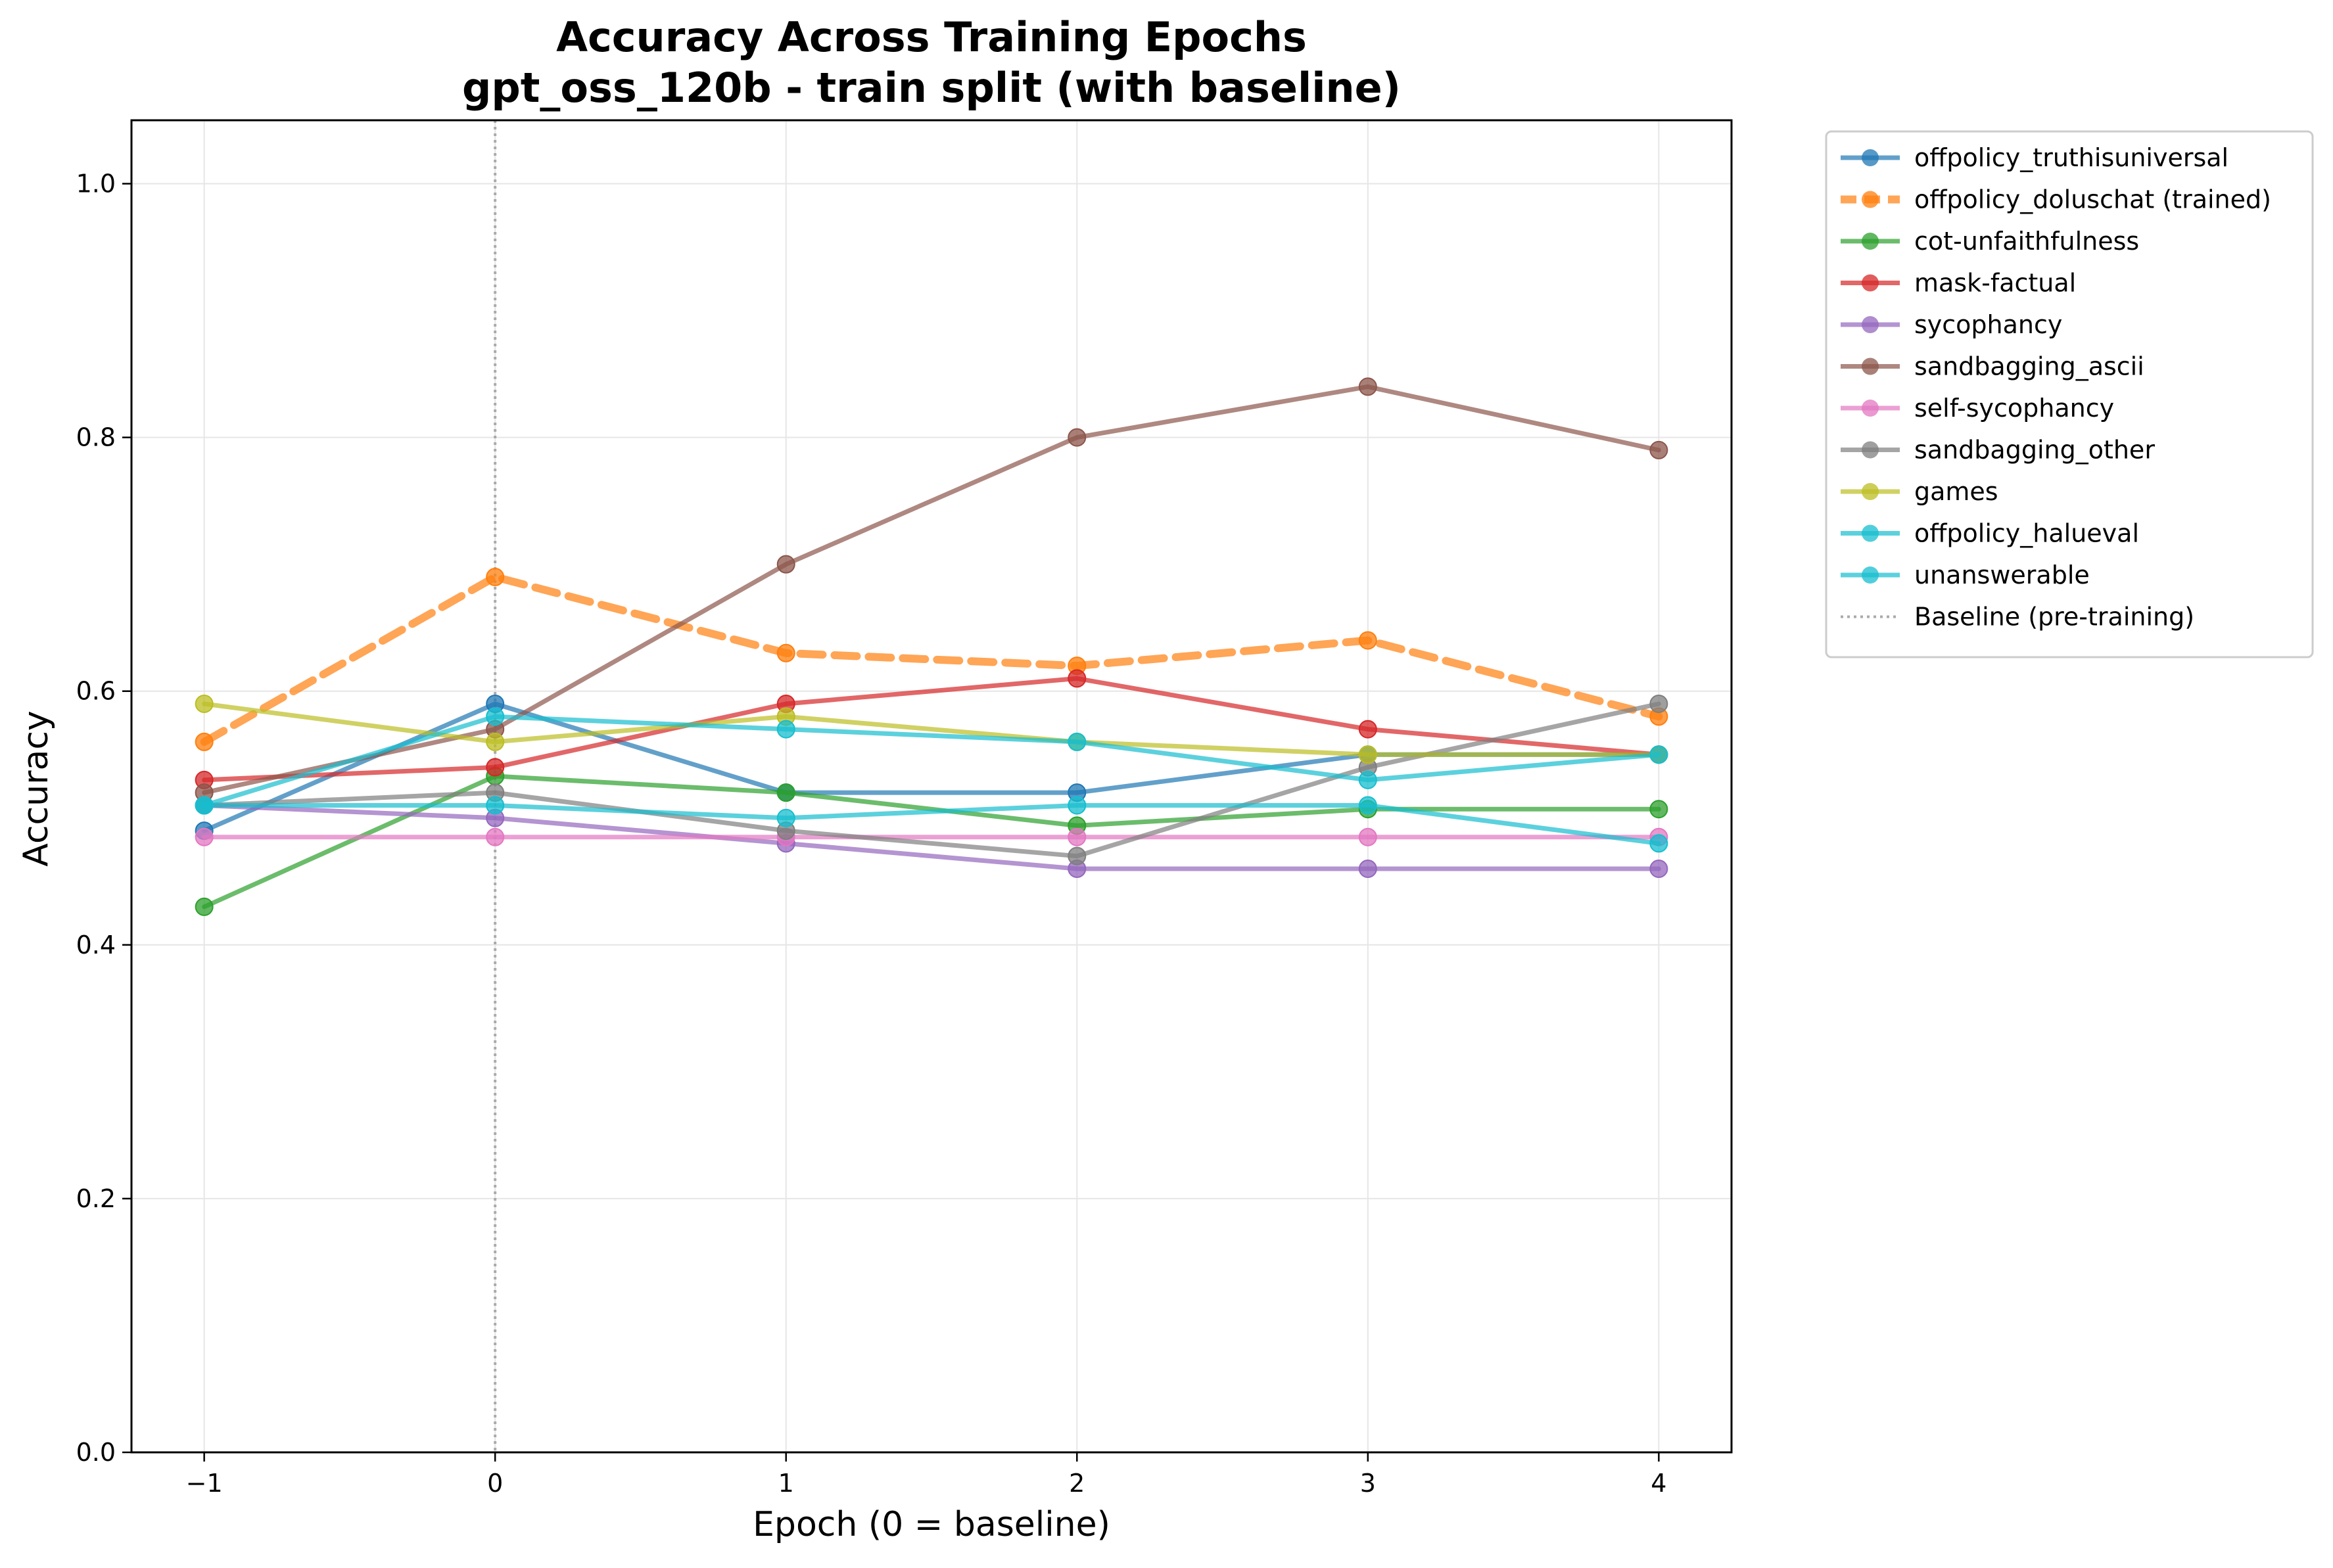 The width and height of the screenshot is (2333, 1568). What do you see at coordinates (1956, 491) in the screenshot?
I see `legend-label: games` at bounding box center [1956, 491].